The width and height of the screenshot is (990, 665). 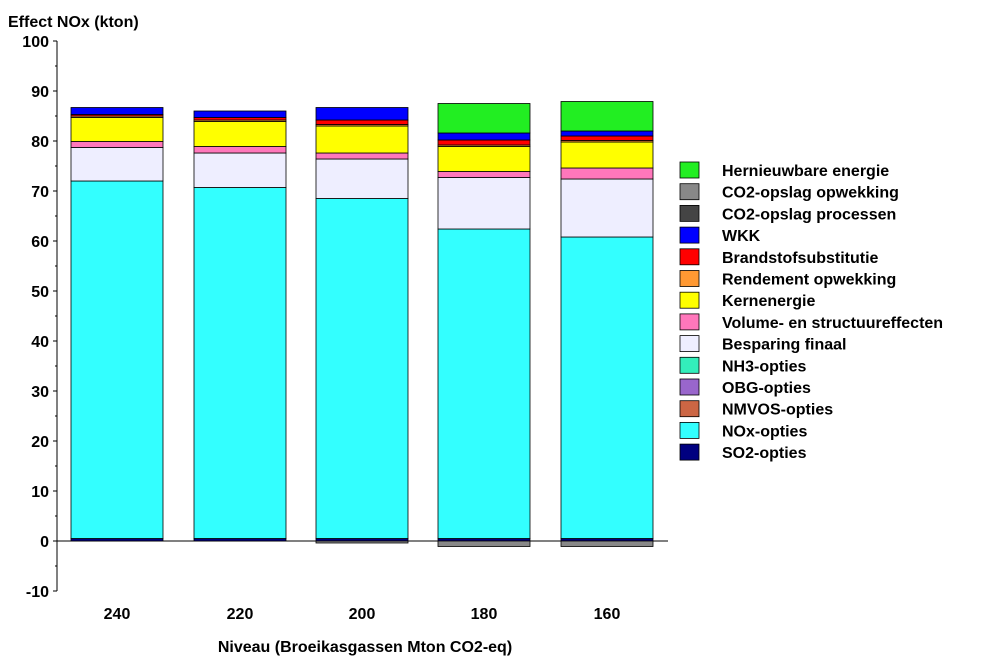 I want to click on x-tick-label: 200, so click(x=362, y=614).